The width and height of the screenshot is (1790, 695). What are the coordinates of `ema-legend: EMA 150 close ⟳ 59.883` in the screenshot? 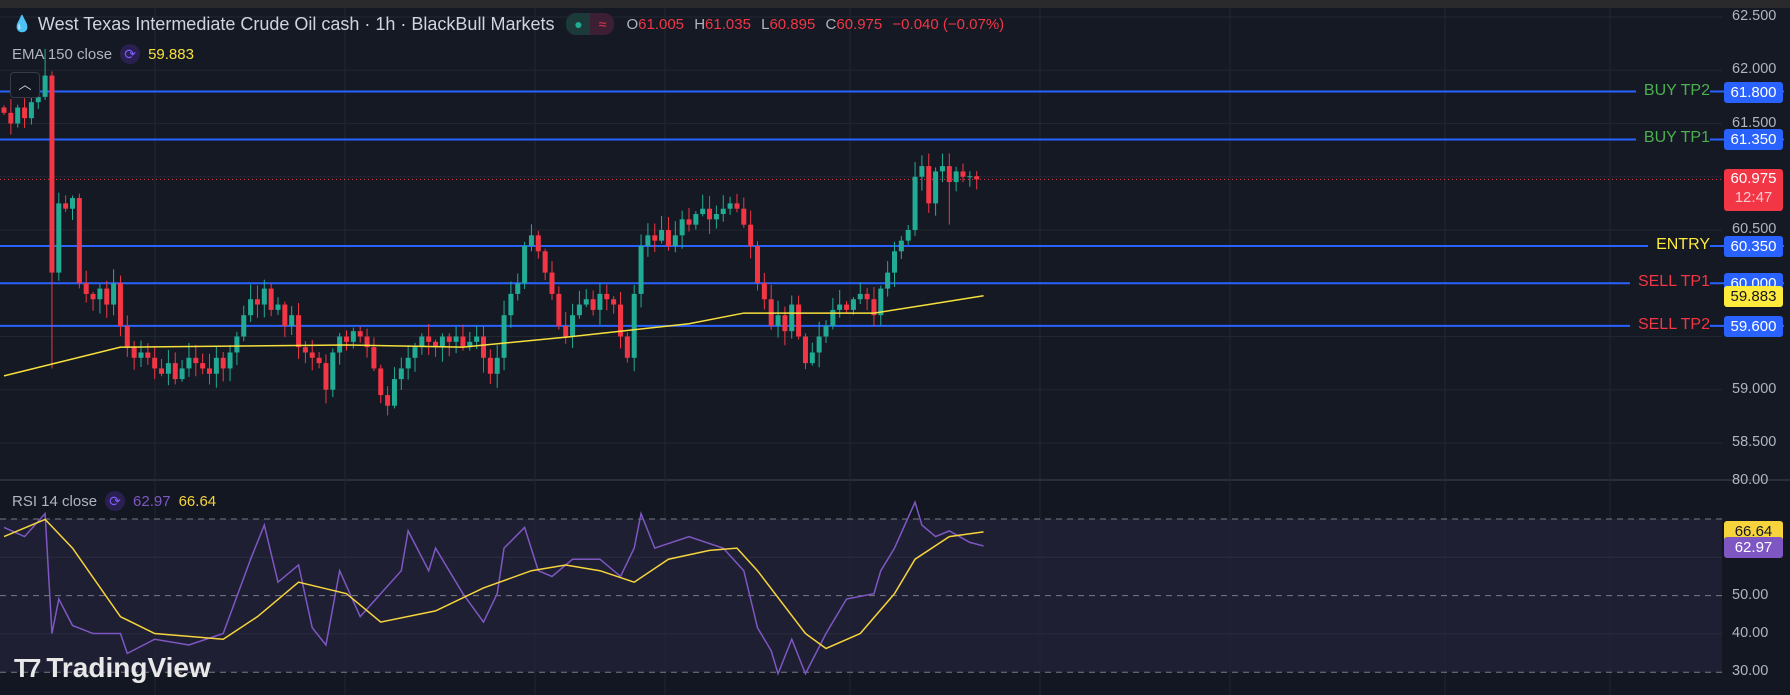 It's located at (103, 54).